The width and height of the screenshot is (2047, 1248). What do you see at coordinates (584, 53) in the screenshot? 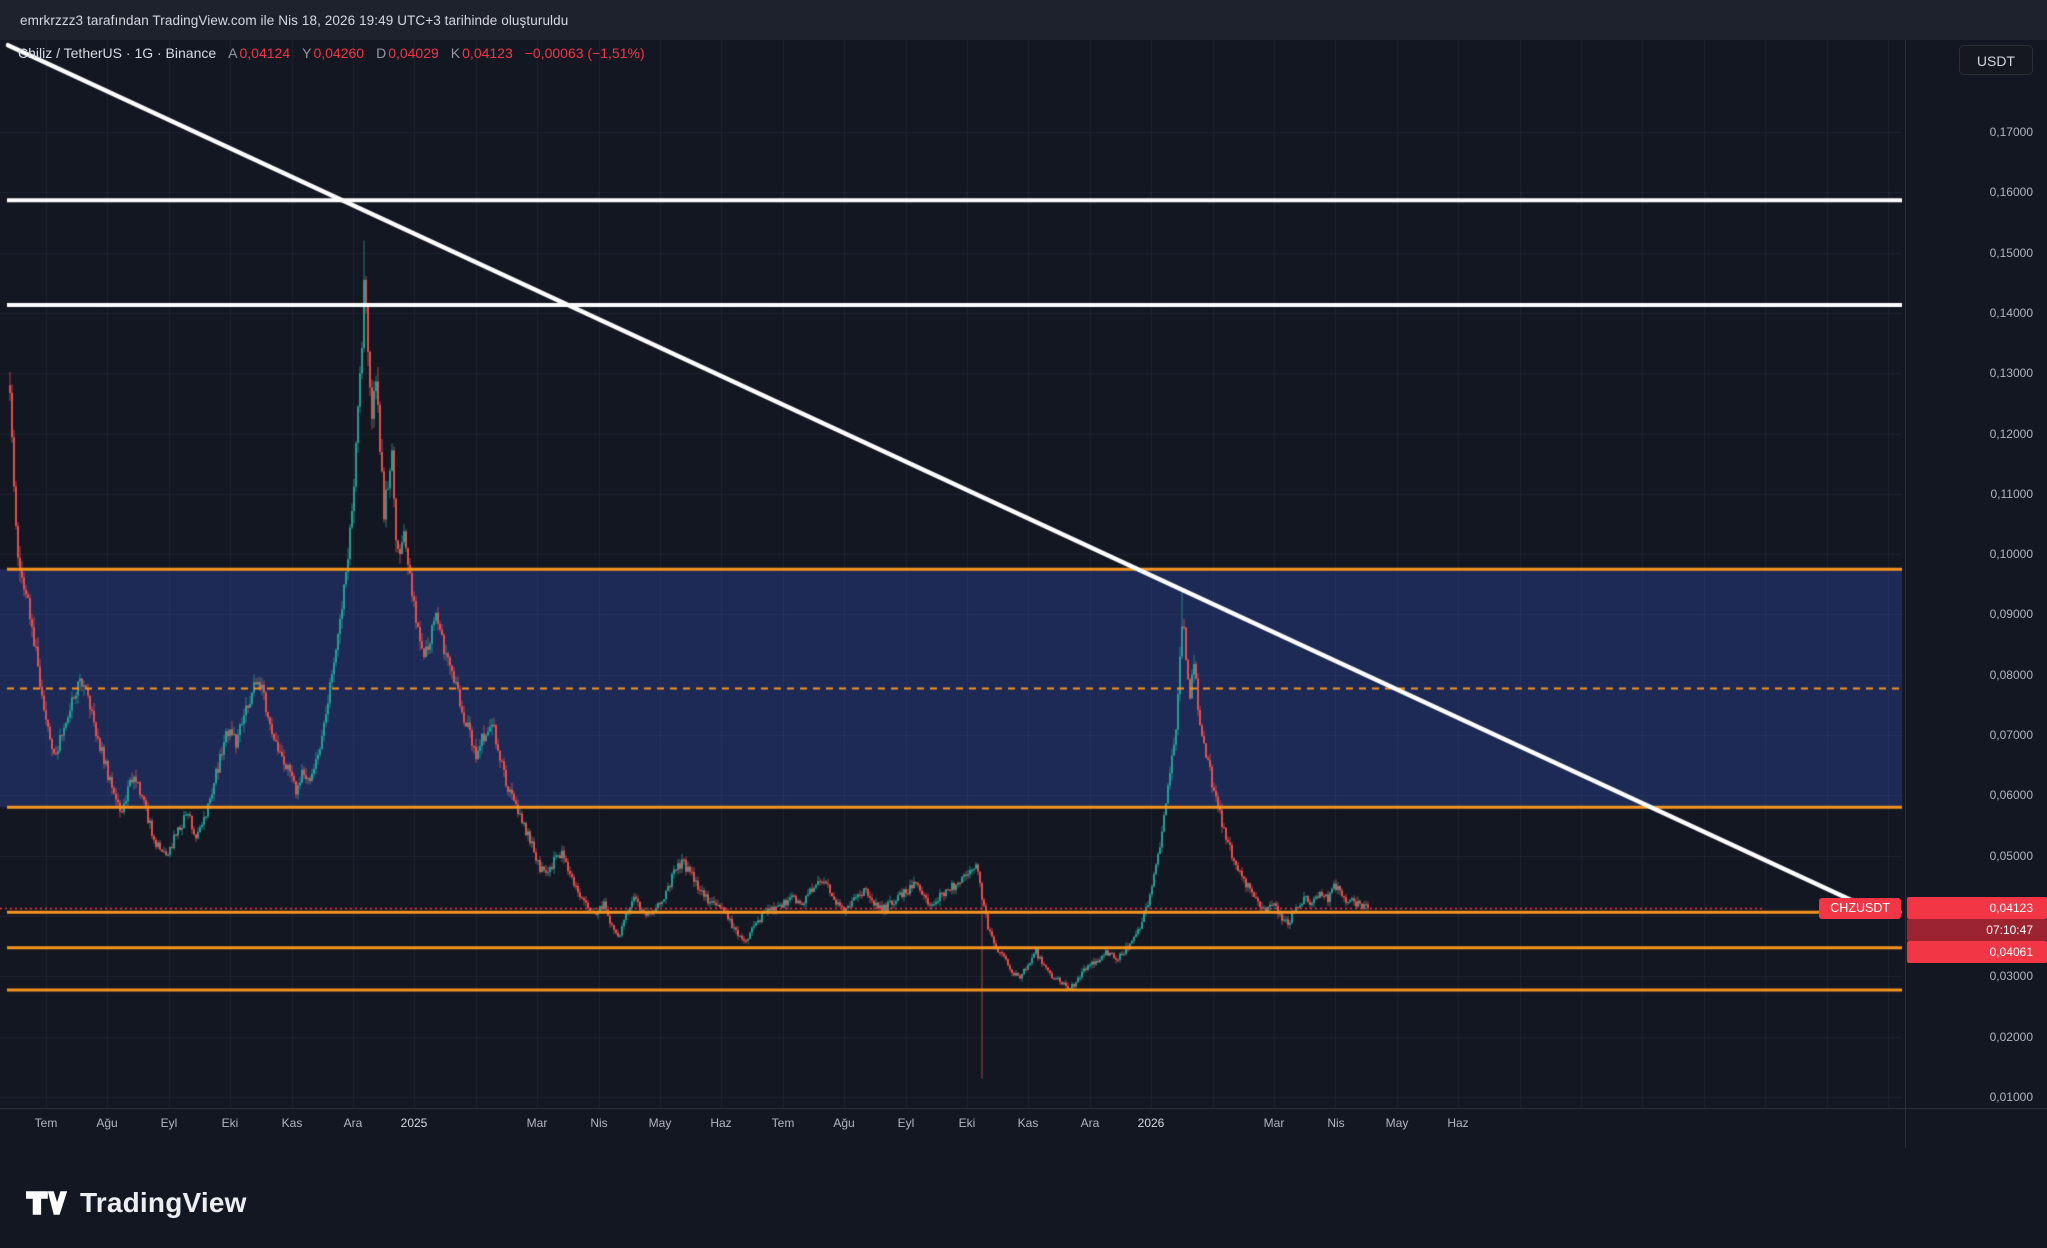
I see `price-change: −0,00063 (−1,51%)` at bounding box center [584, 53].